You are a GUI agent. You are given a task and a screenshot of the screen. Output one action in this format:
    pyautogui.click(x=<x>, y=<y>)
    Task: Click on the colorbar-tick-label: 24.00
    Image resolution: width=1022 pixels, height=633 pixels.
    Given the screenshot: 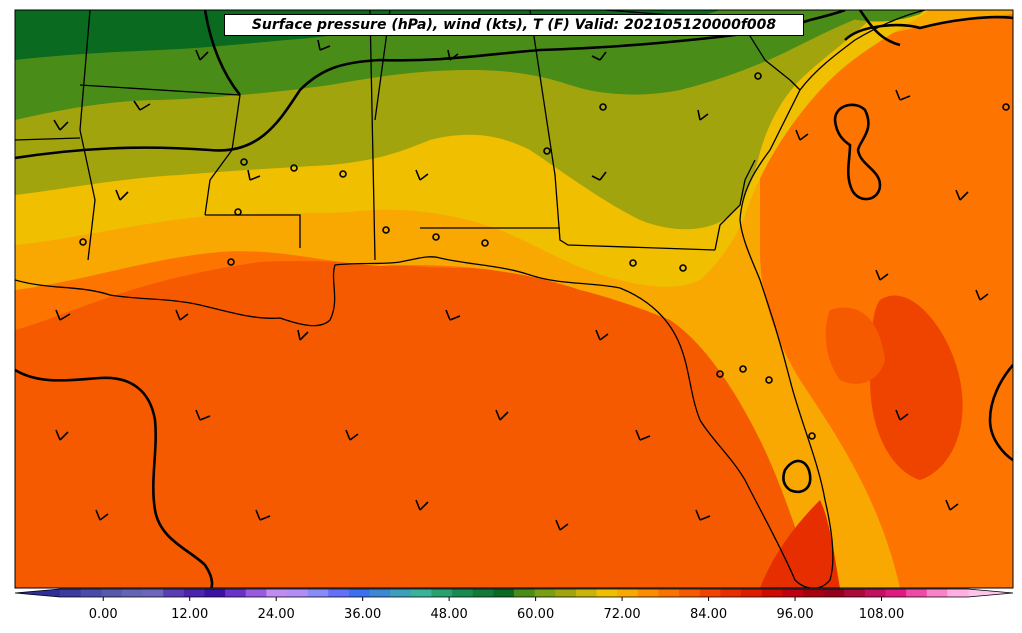 What is the action you would take?
    pyautogui.click(x=276, y=614)
    